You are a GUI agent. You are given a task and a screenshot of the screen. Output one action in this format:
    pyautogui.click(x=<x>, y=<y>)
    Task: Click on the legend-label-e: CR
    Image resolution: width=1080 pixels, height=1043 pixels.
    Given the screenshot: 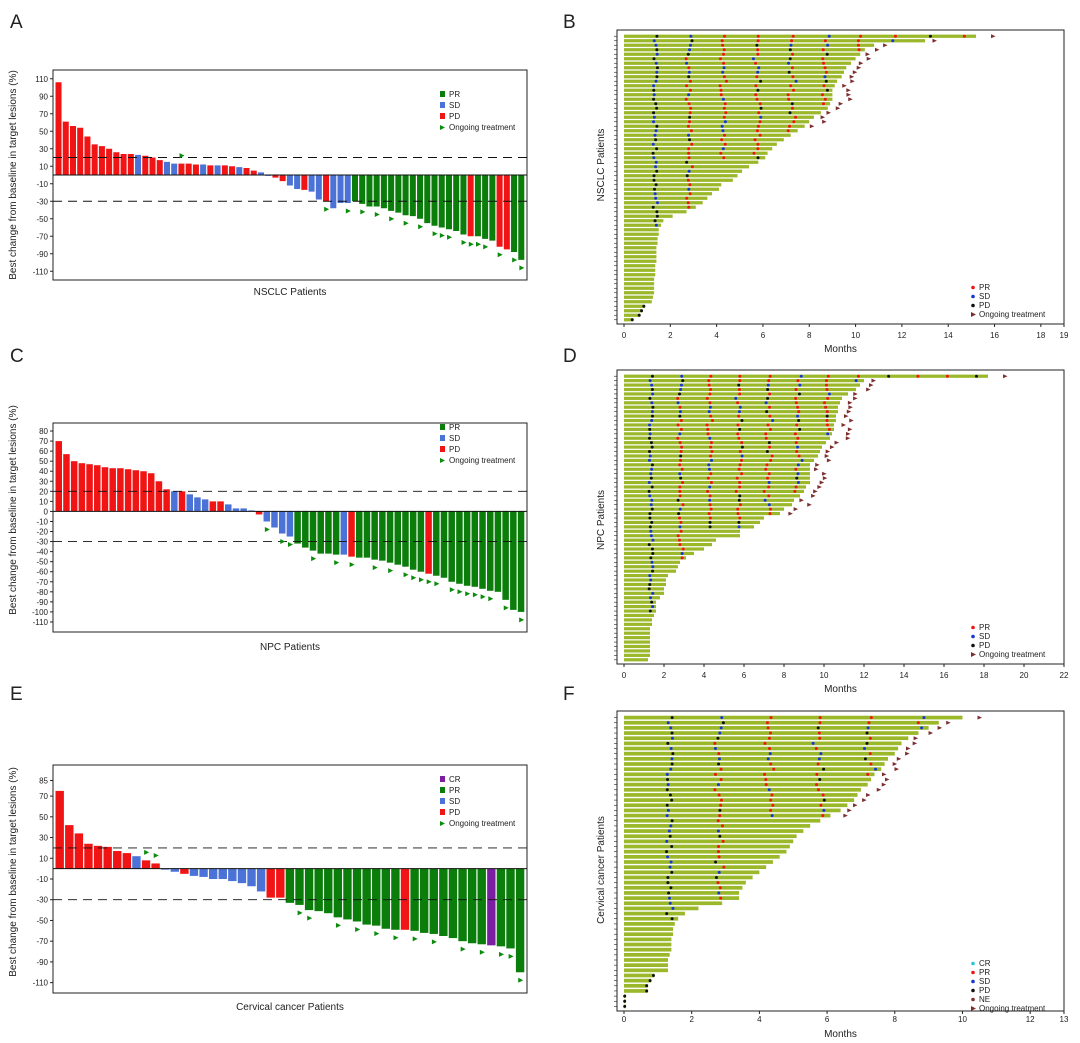 What is the action you would take?
    pyautogui.click(x=455, y=779)
    